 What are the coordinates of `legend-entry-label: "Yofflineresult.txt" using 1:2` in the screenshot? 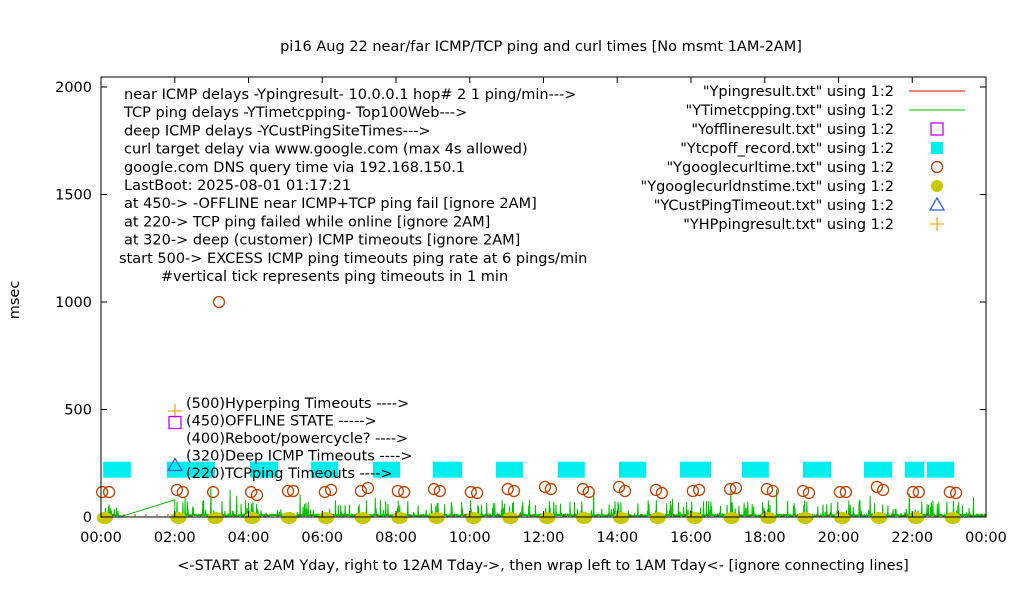 It's located at (792, 130).